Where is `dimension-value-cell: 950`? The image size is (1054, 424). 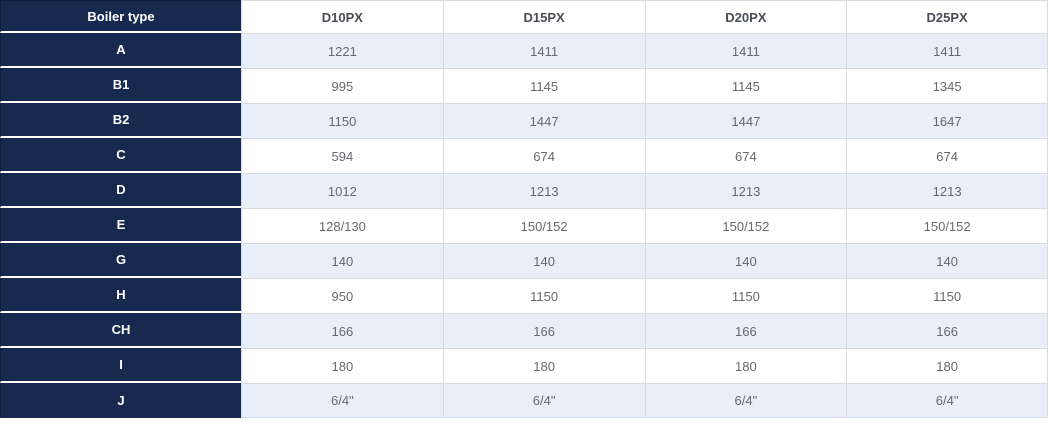
dimension-value-cell: 950 is located at coordinates (342, 295).